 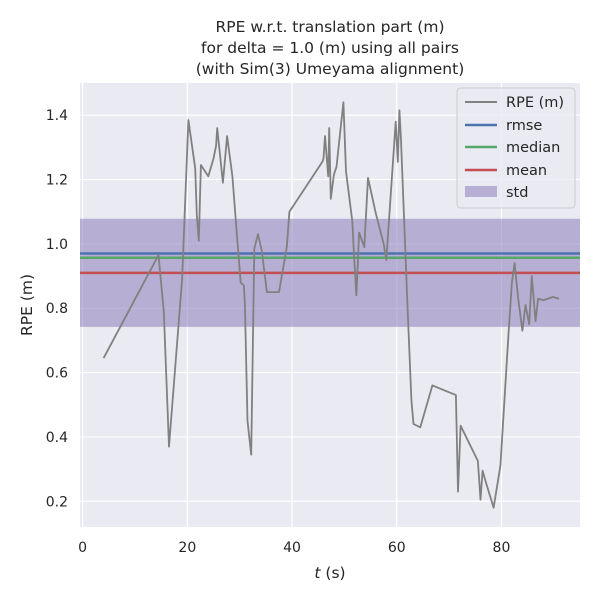 I want to click on legend-box, so click(x=516, y=148).